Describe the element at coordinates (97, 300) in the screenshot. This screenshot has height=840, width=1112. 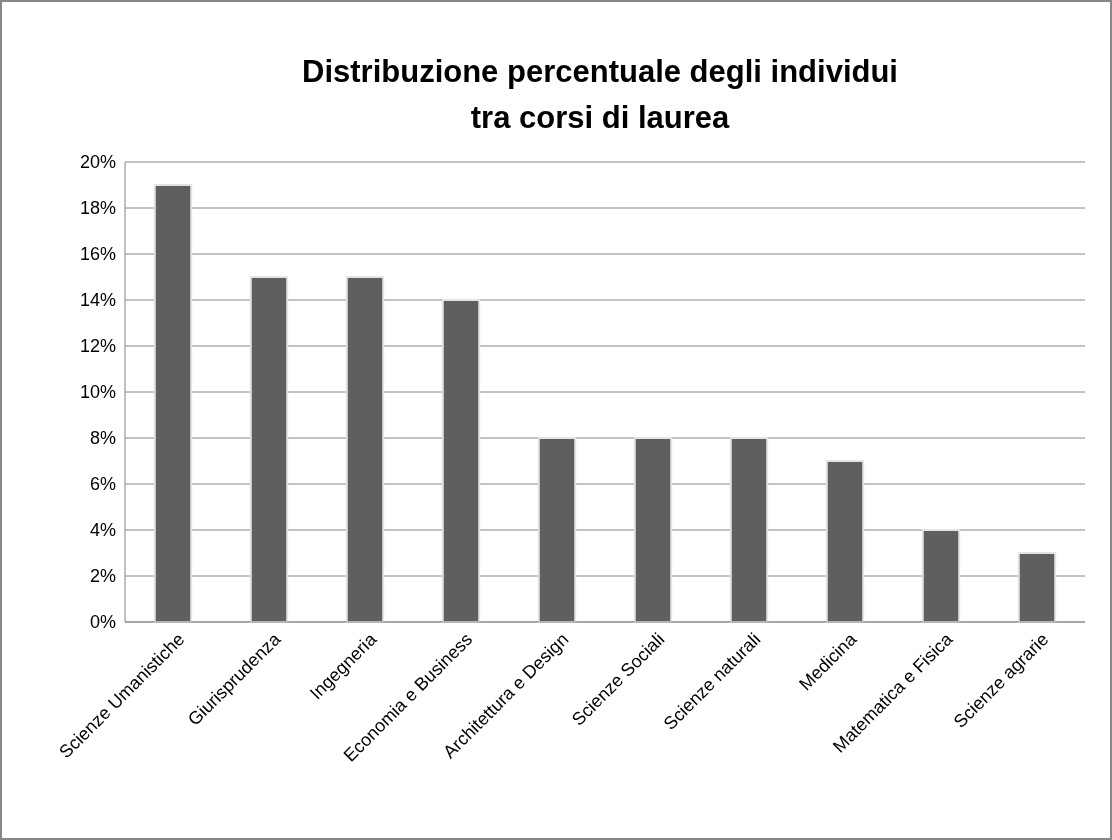
I see `y-tick-label: 14%` at that location.